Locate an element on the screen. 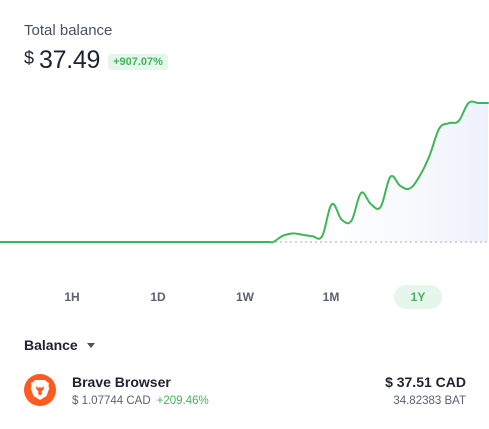  balance-section-label: Balance is located at coordinates (51, 345).